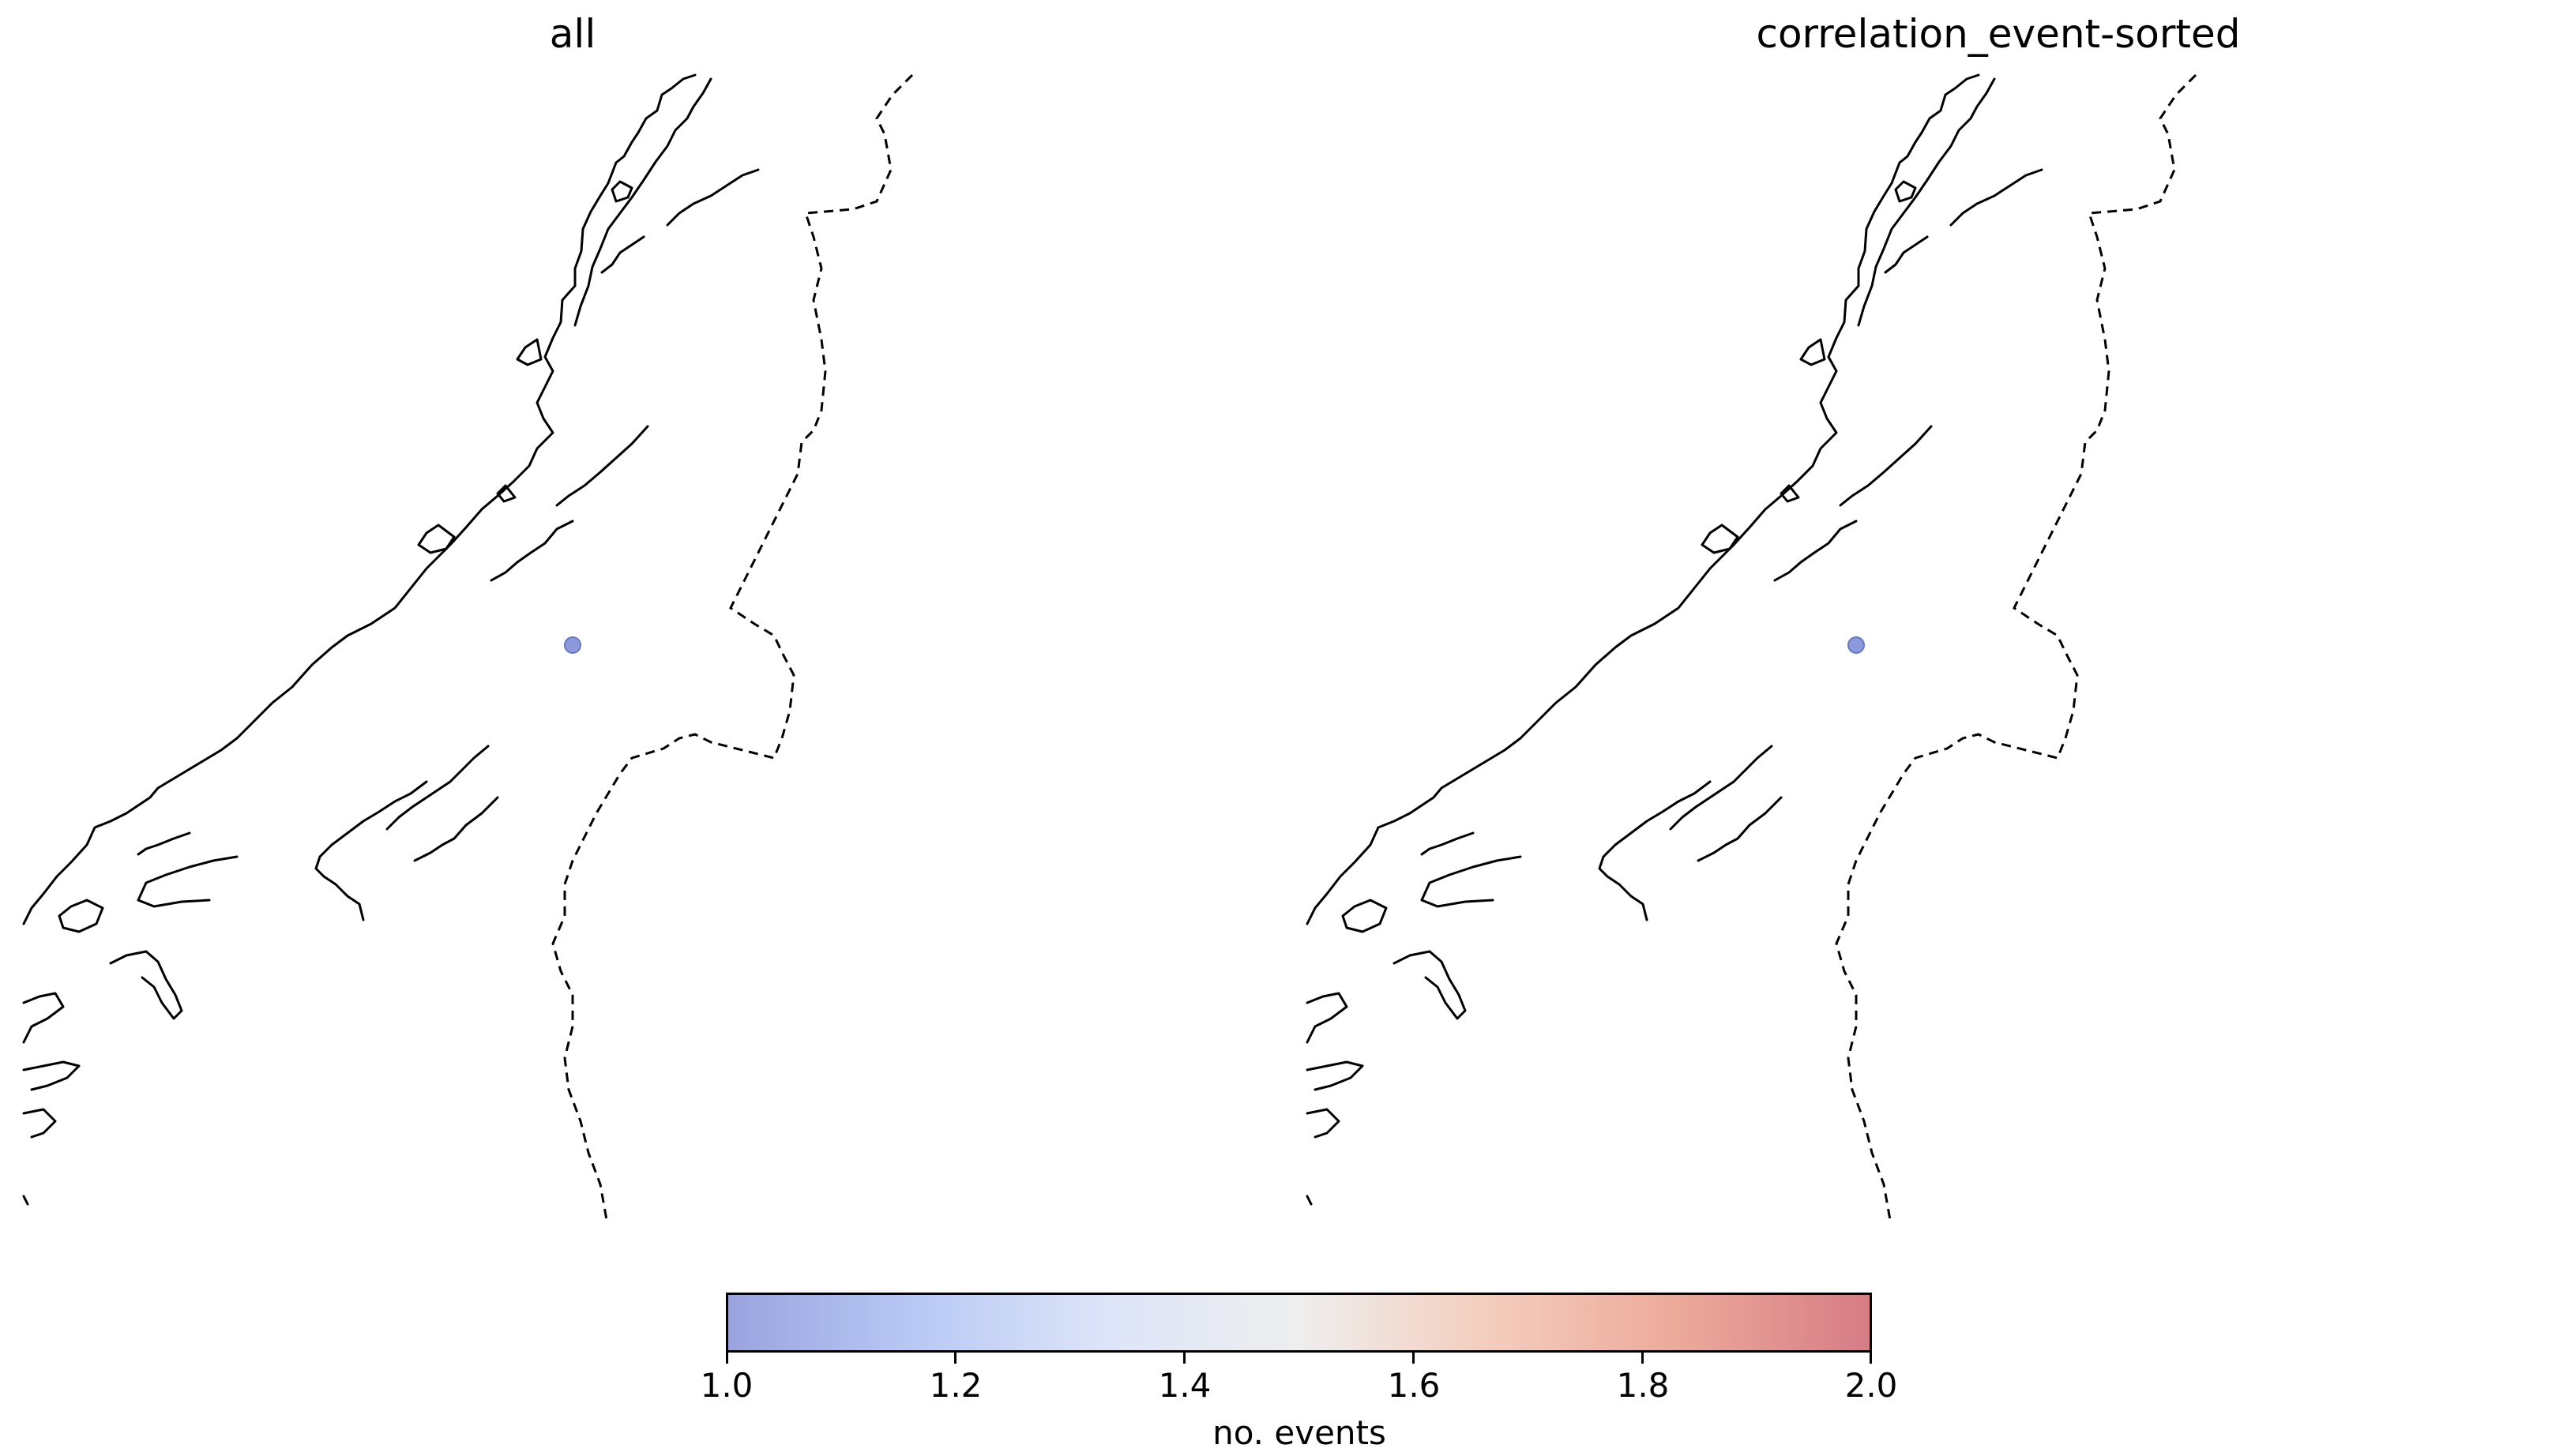 This screenshot has height=1456, width=2567. I want to click on colorbar-tick-label: 1.0, so click(727, 1385).